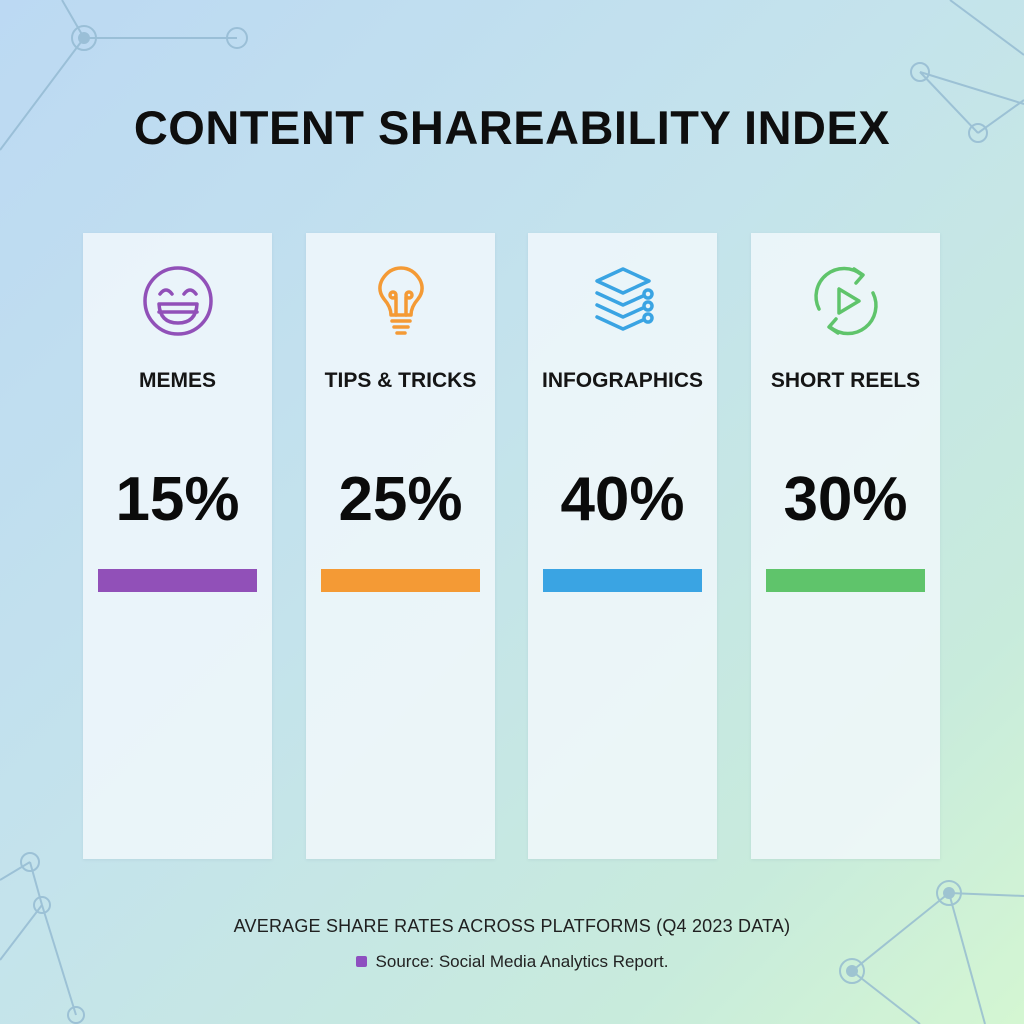  I want to click on bar-infographics, so click(622, 580).